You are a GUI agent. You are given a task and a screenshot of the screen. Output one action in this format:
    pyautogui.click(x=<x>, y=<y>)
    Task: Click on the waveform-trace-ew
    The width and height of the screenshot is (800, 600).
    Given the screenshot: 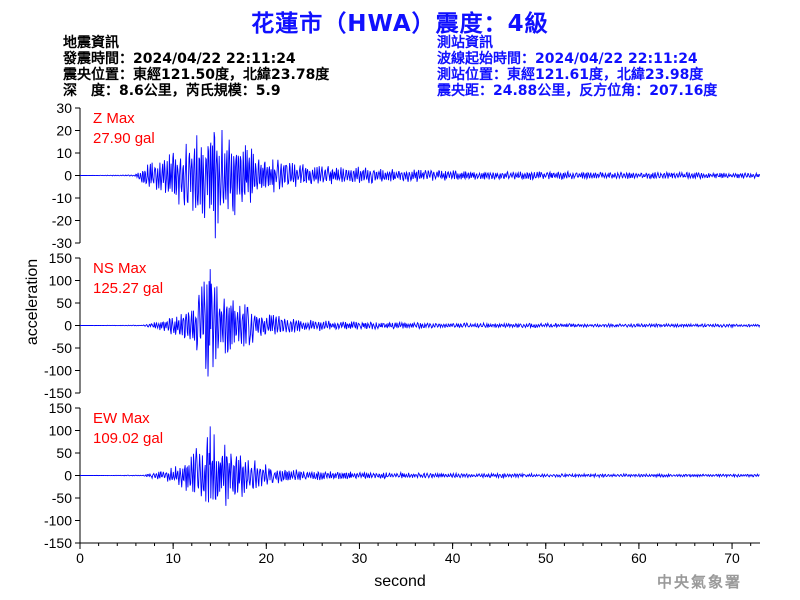 What is the action you would take?
    pyautogui.click(x=420, y=466)
    